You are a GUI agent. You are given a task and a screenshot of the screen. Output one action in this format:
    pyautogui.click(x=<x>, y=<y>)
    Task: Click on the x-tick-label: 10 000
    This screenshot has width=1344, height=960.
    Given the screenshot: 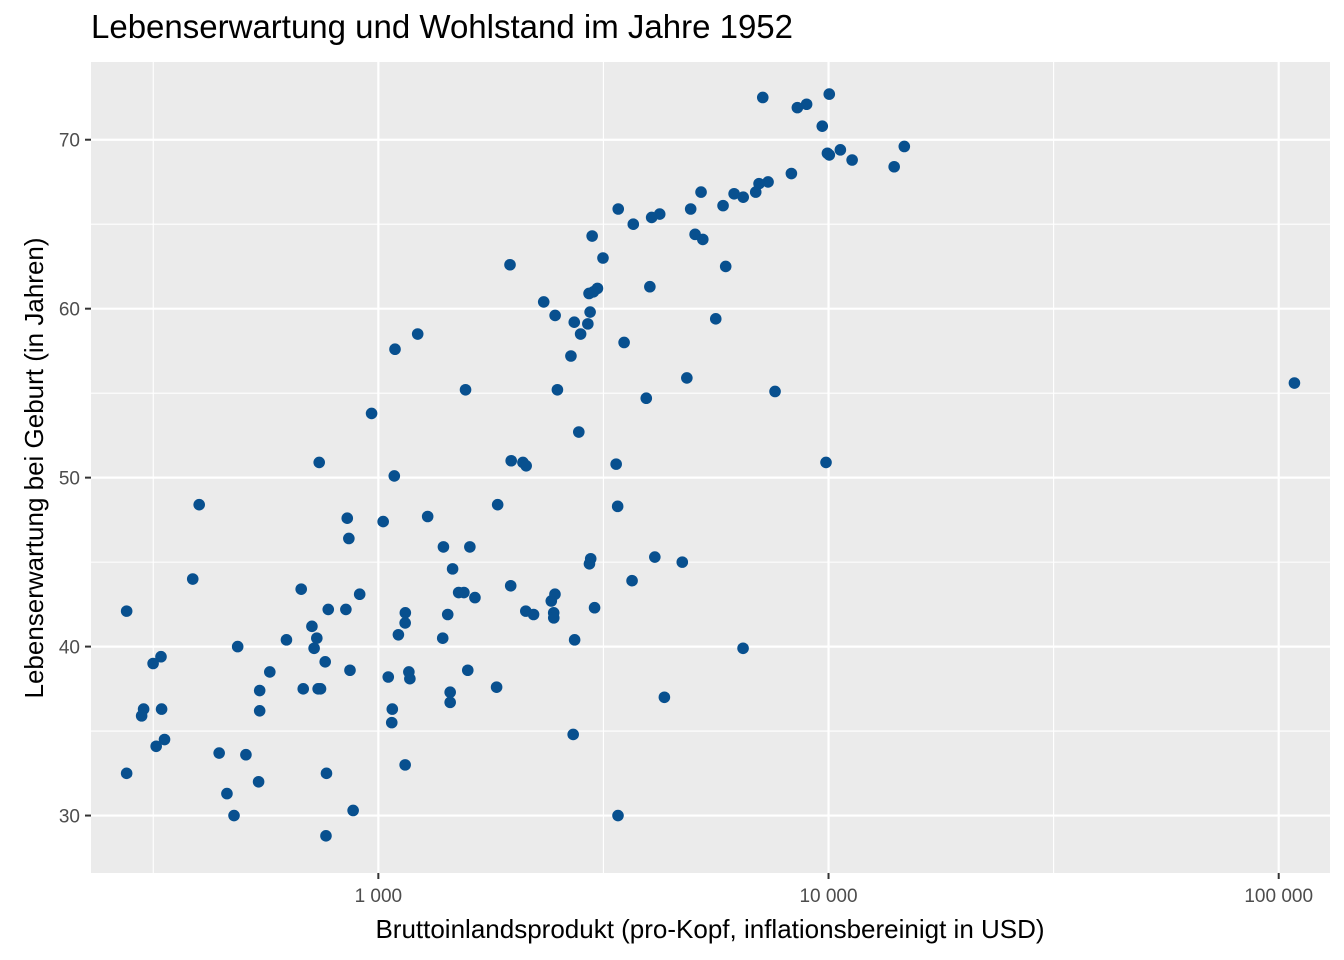 What is the action you would take?
    pyautogui.click(x=828, y=896)
    